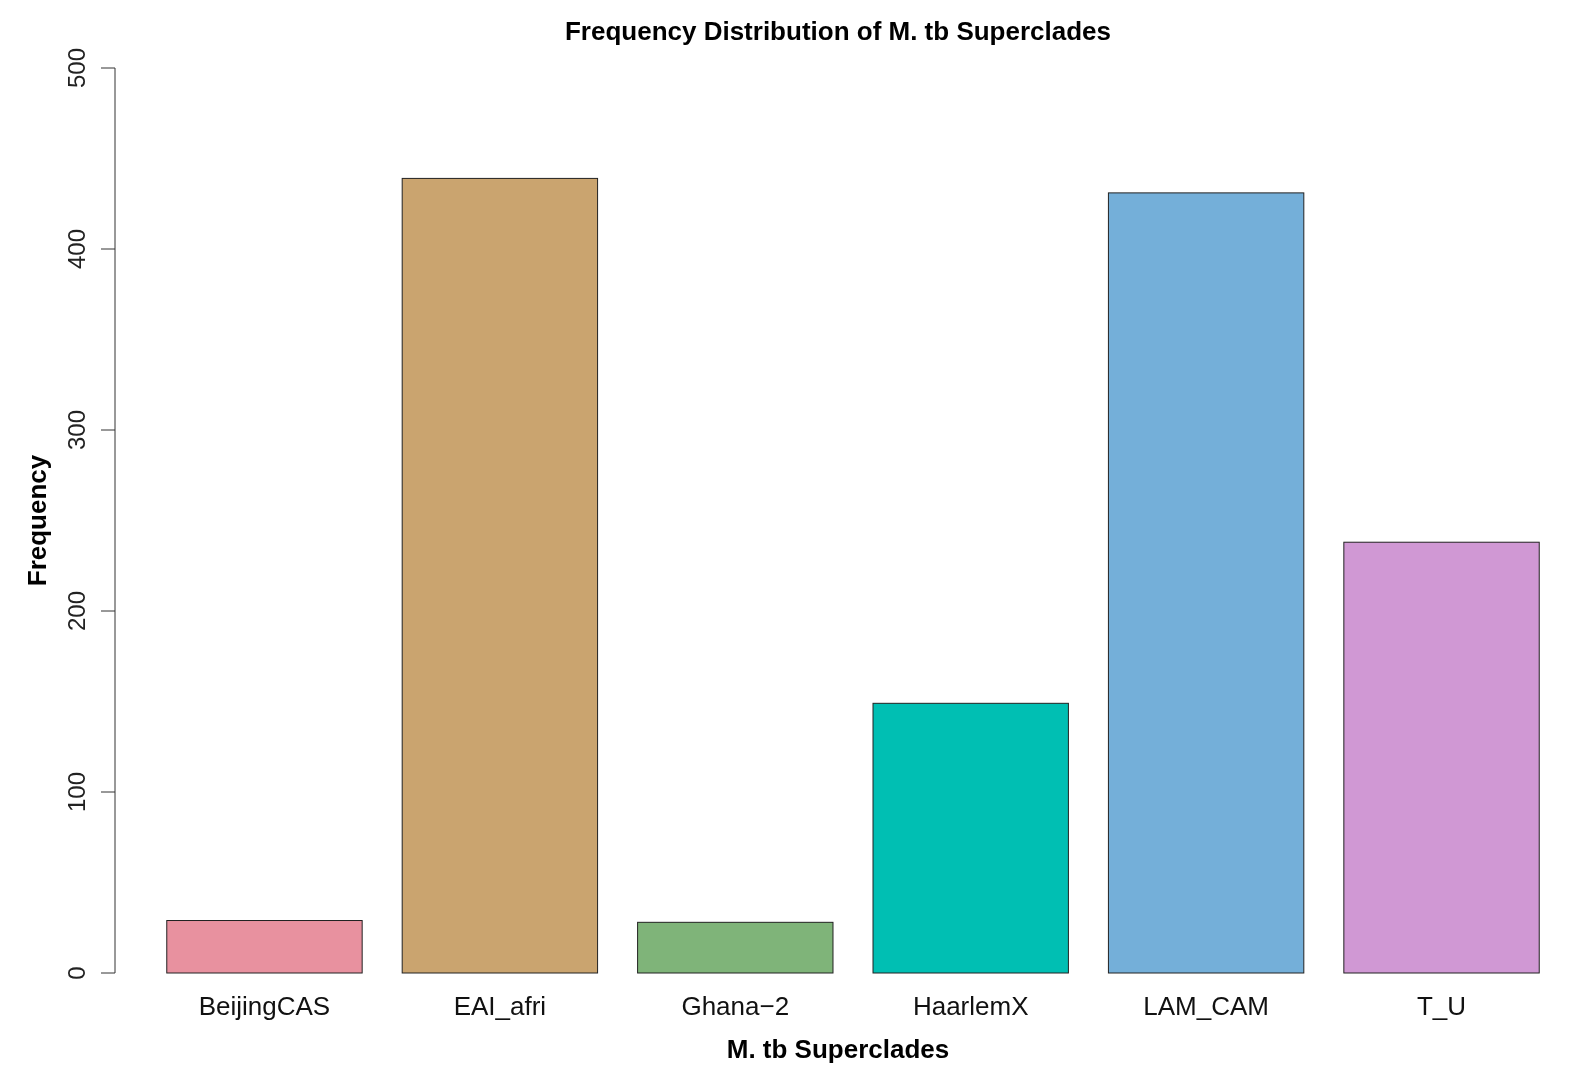 Image resolution: width=1569 pixels, height=1076 pixels. I want to click on x-tick-label: Ghana−2, so click(735, 1006).